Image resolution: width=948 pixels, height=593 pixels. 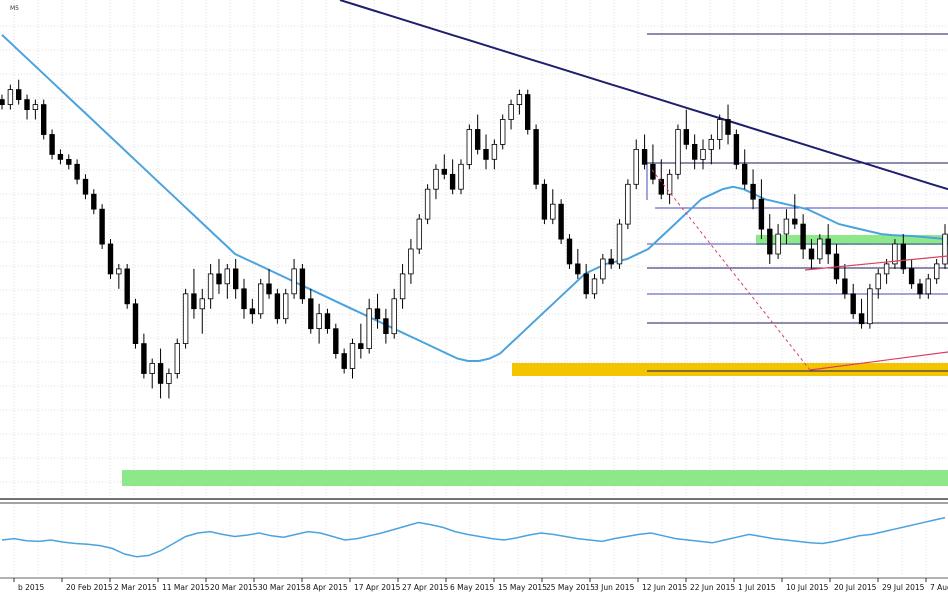 What do you see at coordinates (472, 587) in the screenshot?
I see `x-tick-label: 6 May 2015` at bounding box center [472, 587].